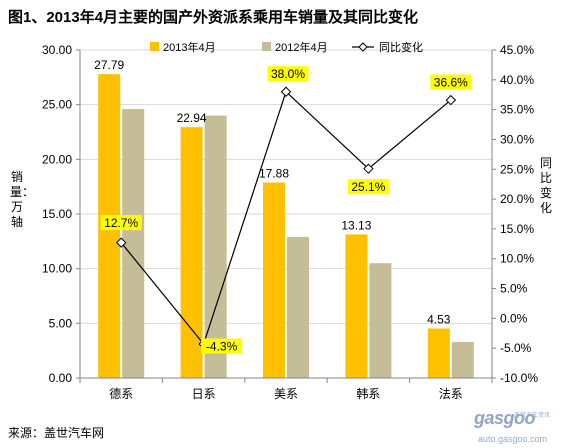 The image size is (562, 448). Describe the element at coordinates (57, 214) in the screenshot. I see `left-tick-label: 15.00` at that location.